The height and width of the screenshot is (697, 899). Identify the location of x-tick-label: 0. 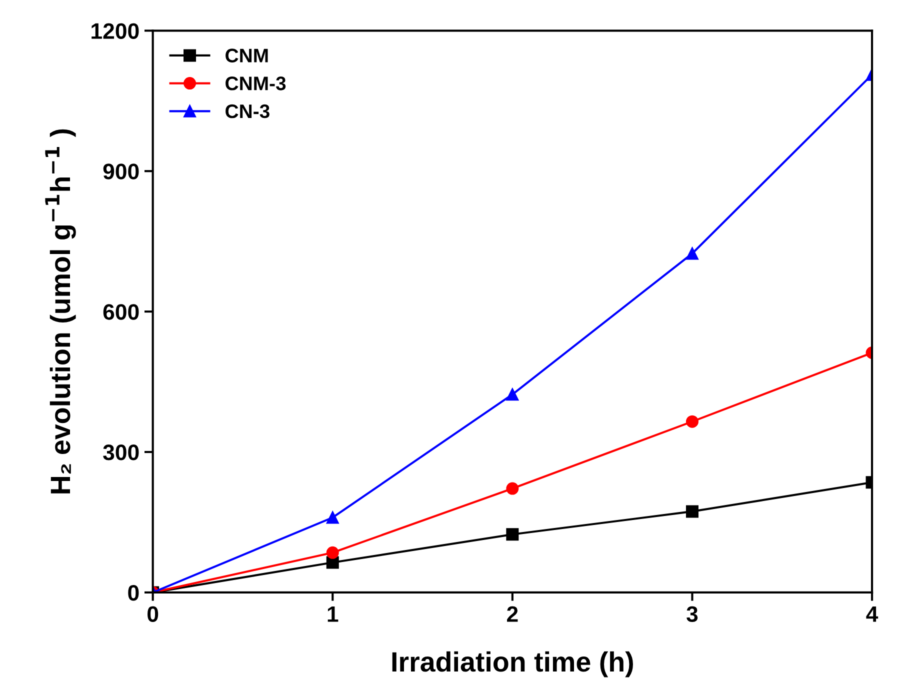
(153, 614).